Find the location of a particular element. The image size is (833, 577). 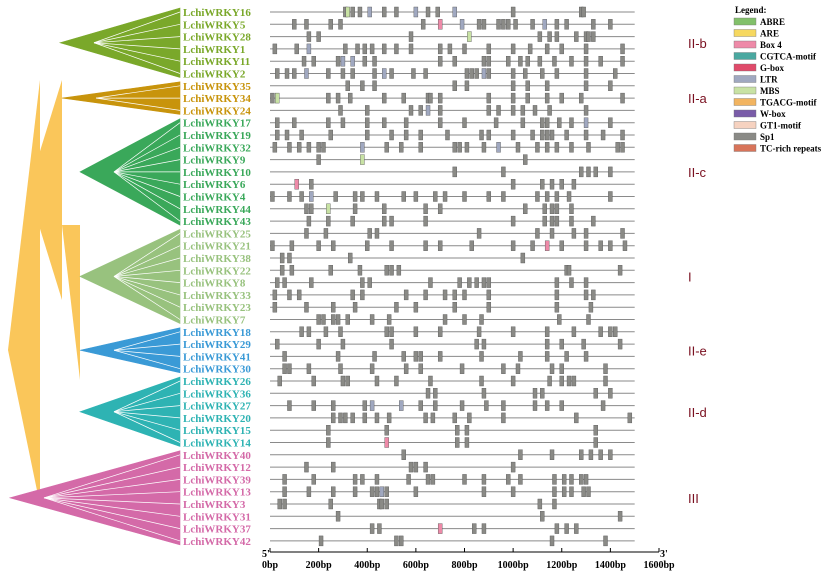

axis-tick-label: 1000bp is located at coordinates (514, 565).